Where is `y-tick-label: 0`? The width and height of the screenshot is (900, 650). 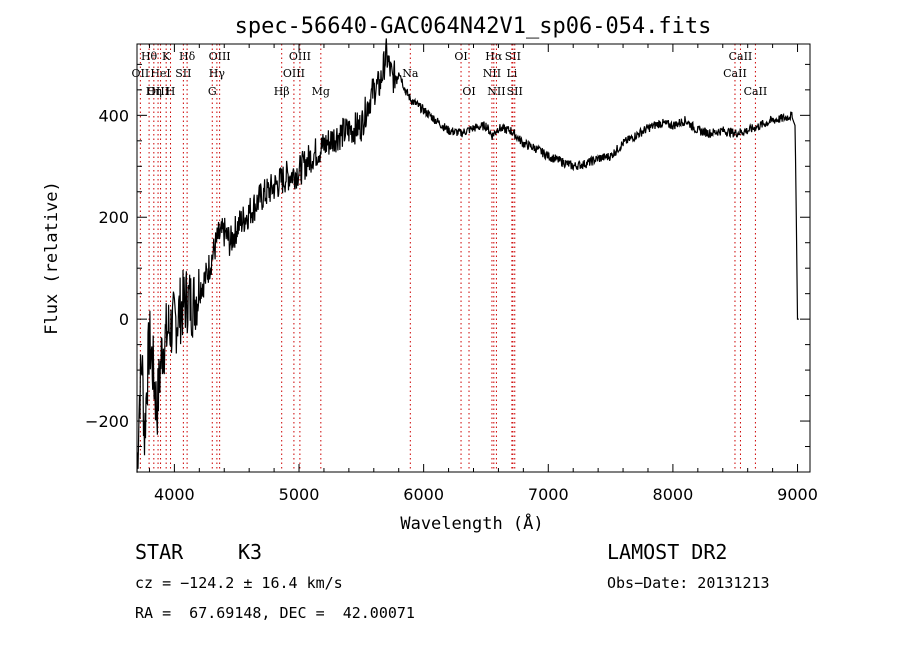 y-tick-label: 0 is located at coordinates (124, 319).